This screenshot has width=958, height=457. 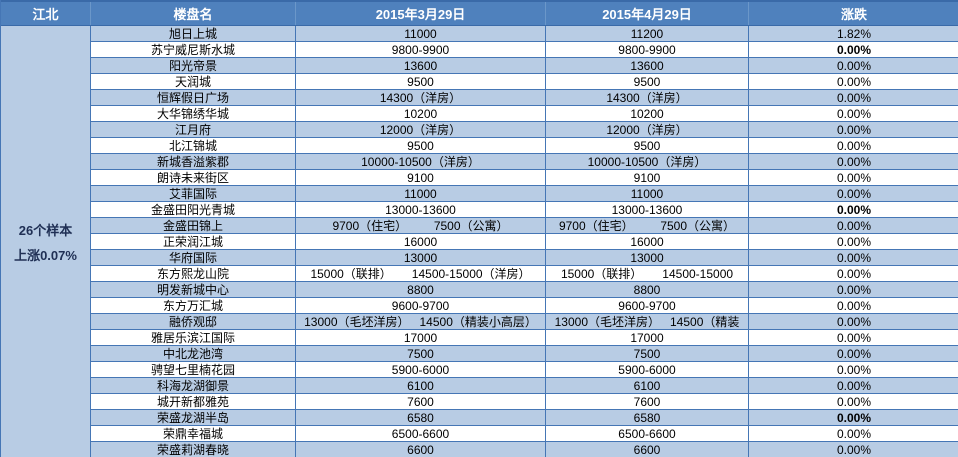 What do you see at coordinates (421, 289) in the screenshot?
I see `price-march-cell: 8800` at bounding box center [421, 289].